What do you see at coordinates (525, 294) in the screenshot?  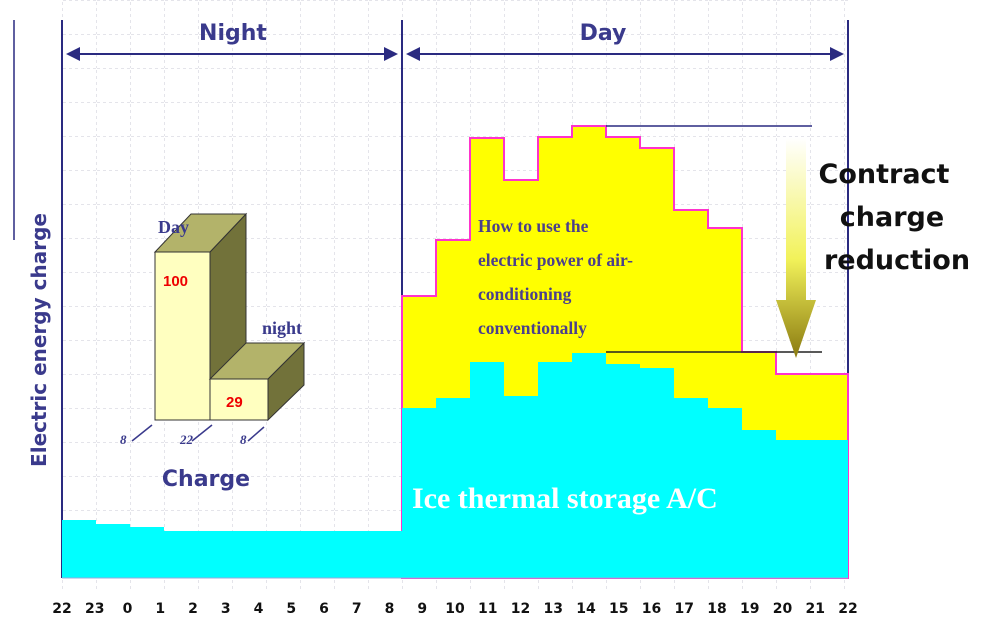 I see `conventional-note-line: conditioning` at bounding box center [525, 294].